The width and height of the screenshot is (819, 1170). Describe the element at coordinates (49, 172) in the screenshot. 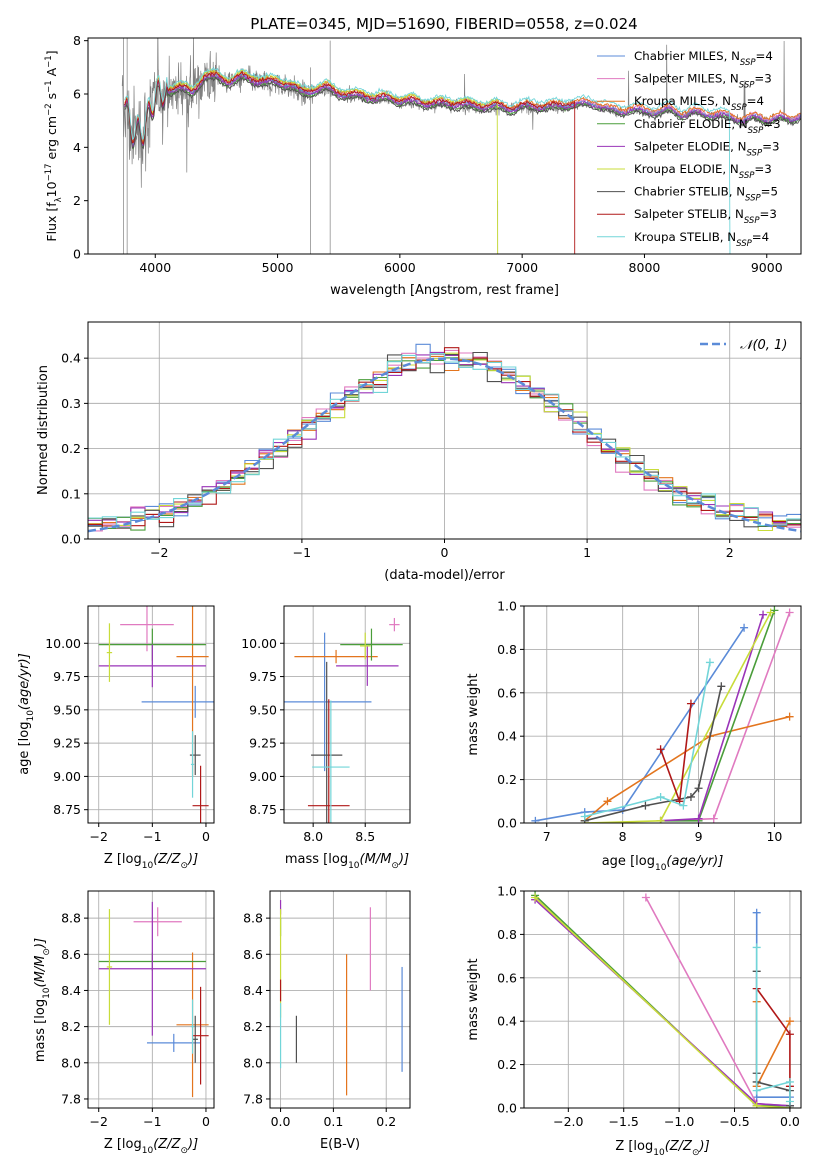

I see `label-part: −17` at that location.